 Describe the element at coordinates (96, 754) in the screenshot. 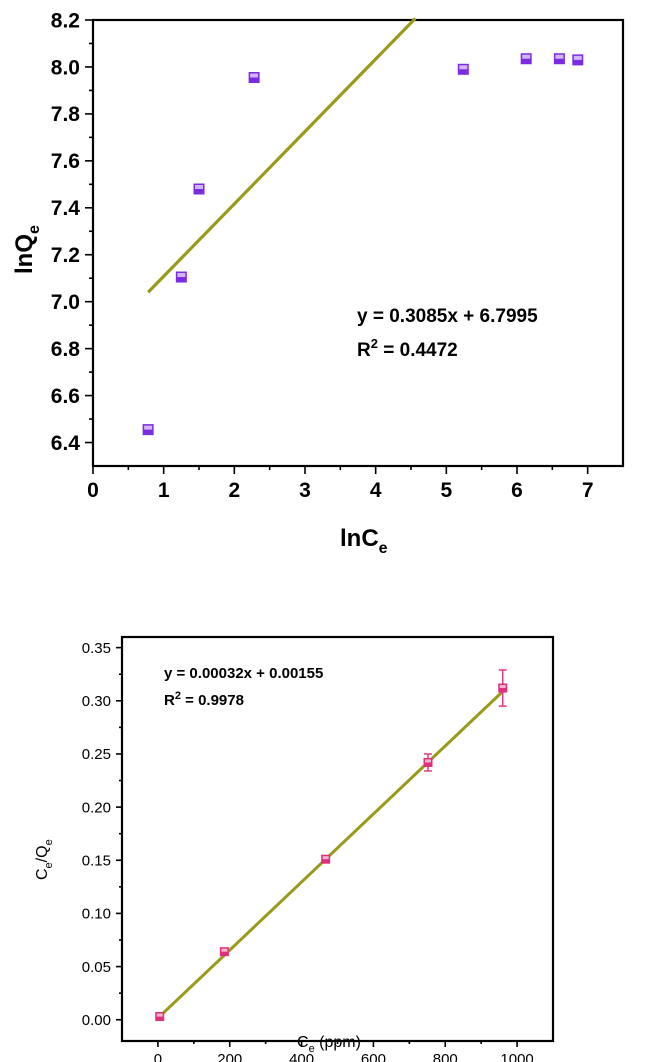

I see `y-tick-label: 0.25` at that location.